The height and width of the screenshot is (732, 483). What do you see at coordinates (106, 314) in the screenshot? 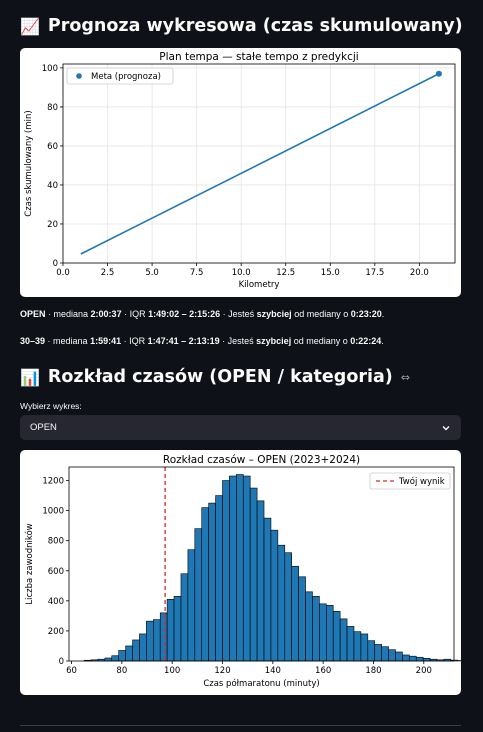
I see `open-stats-median: 2:00:37` at bounding box center [106, 314].